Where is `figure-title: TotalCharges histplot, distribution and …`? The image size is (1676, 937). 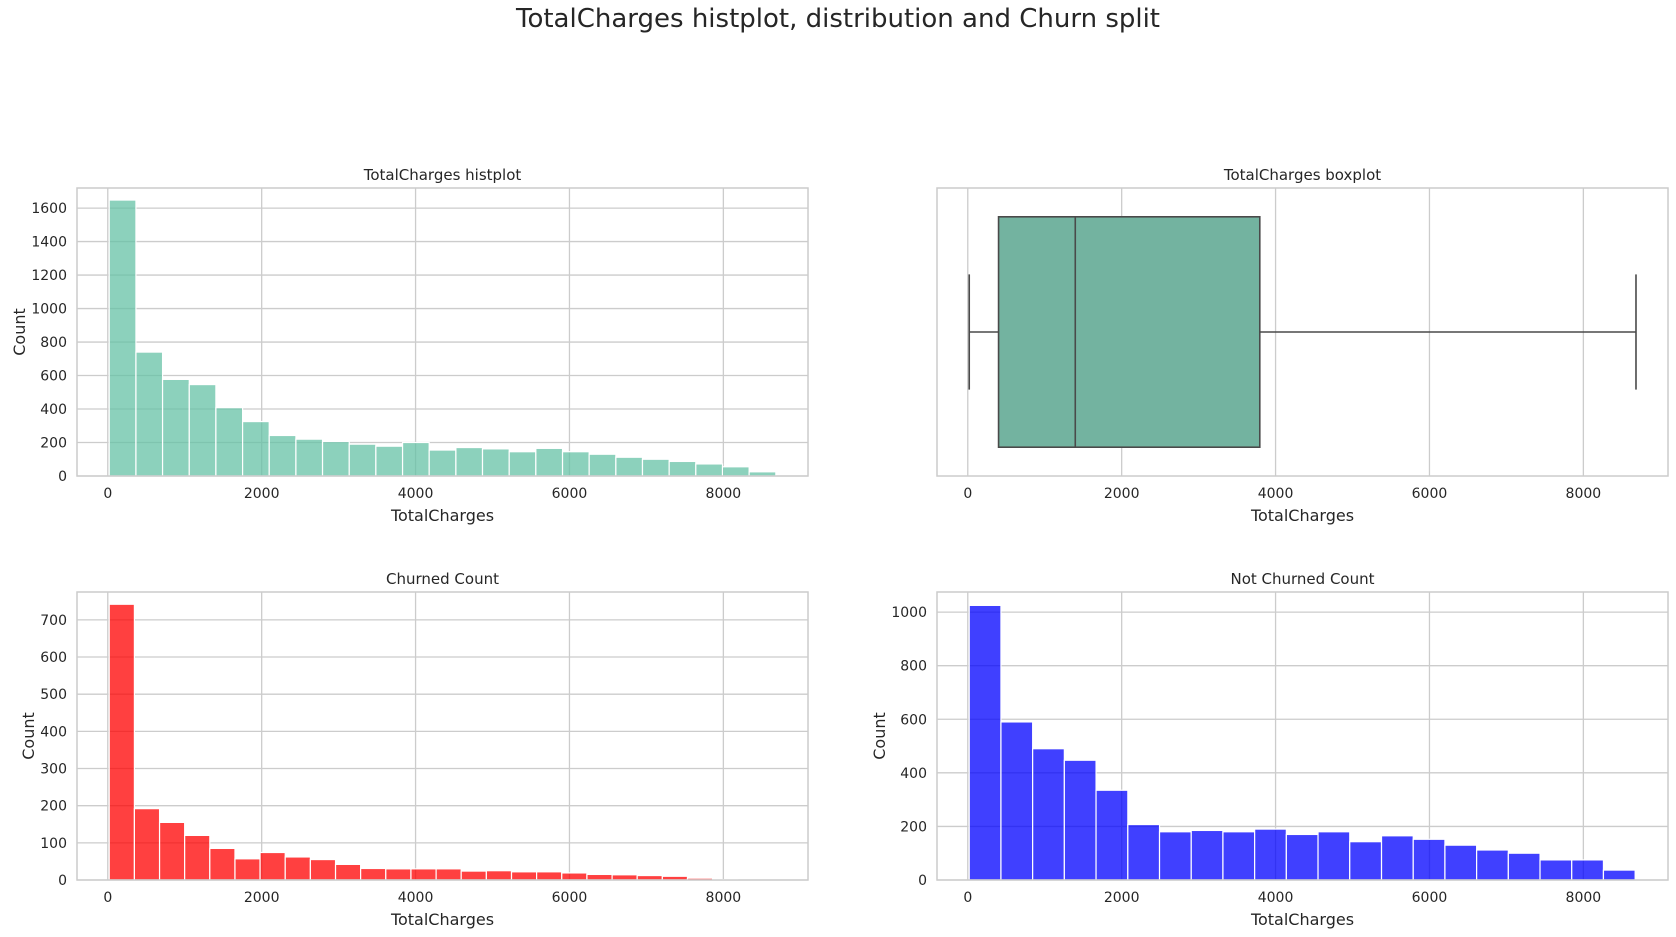 figure-title: TotalCharges histplot, distribution and … is located at coordinates (838, 19).